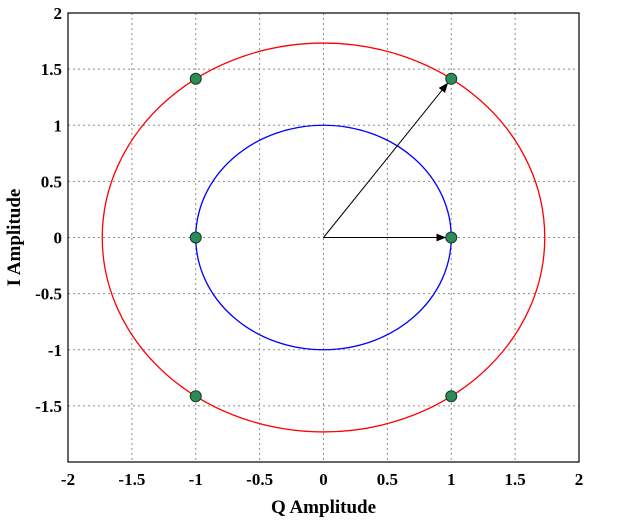 Image resolution: width=630 pixels, height=522 pixels. I want to click on x-tick-label-4: 0, so click(323, 479).